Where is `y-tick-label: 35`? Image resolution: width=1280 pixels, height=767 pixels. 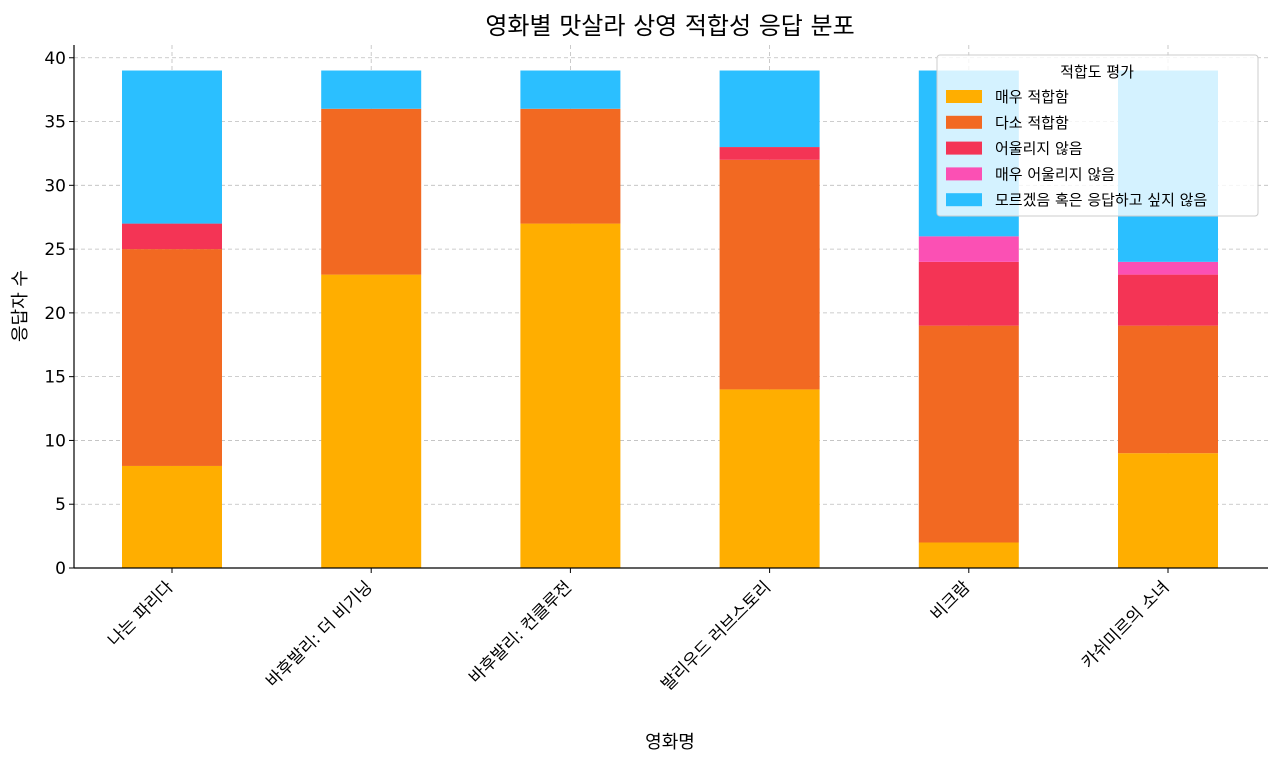
y-tick-label: 35 is located at coordinates (55, 123).